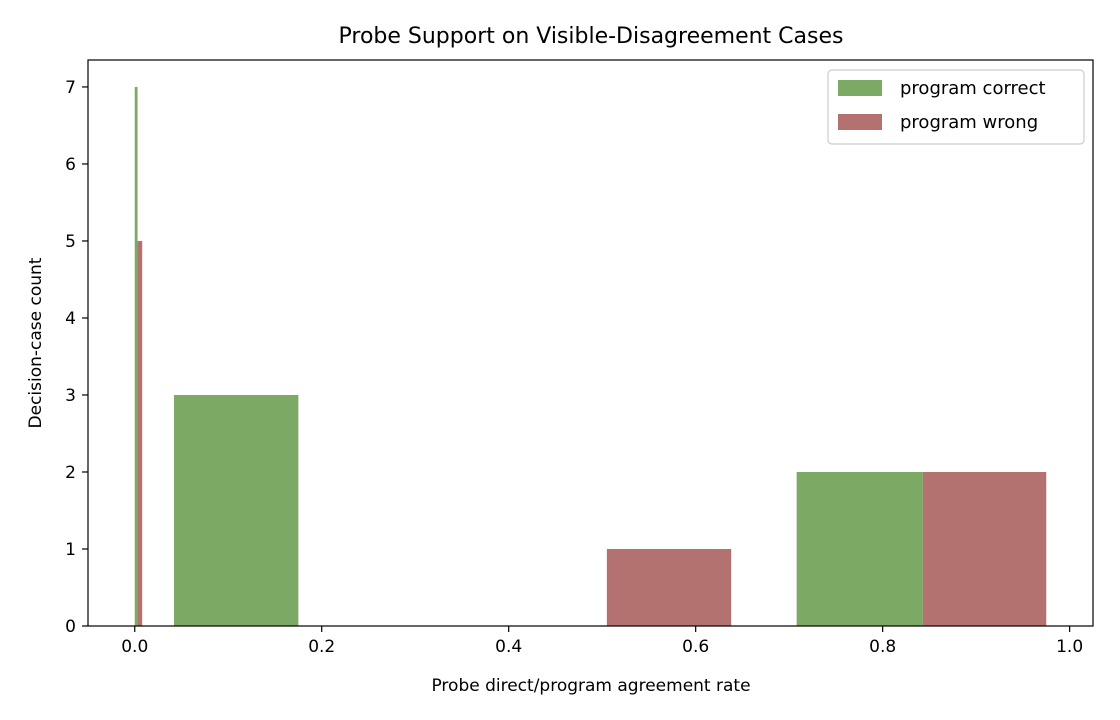 The height and width of the screenshot is (720, 1120). I want to click on y-tick-label: 6, so click(70, 165).